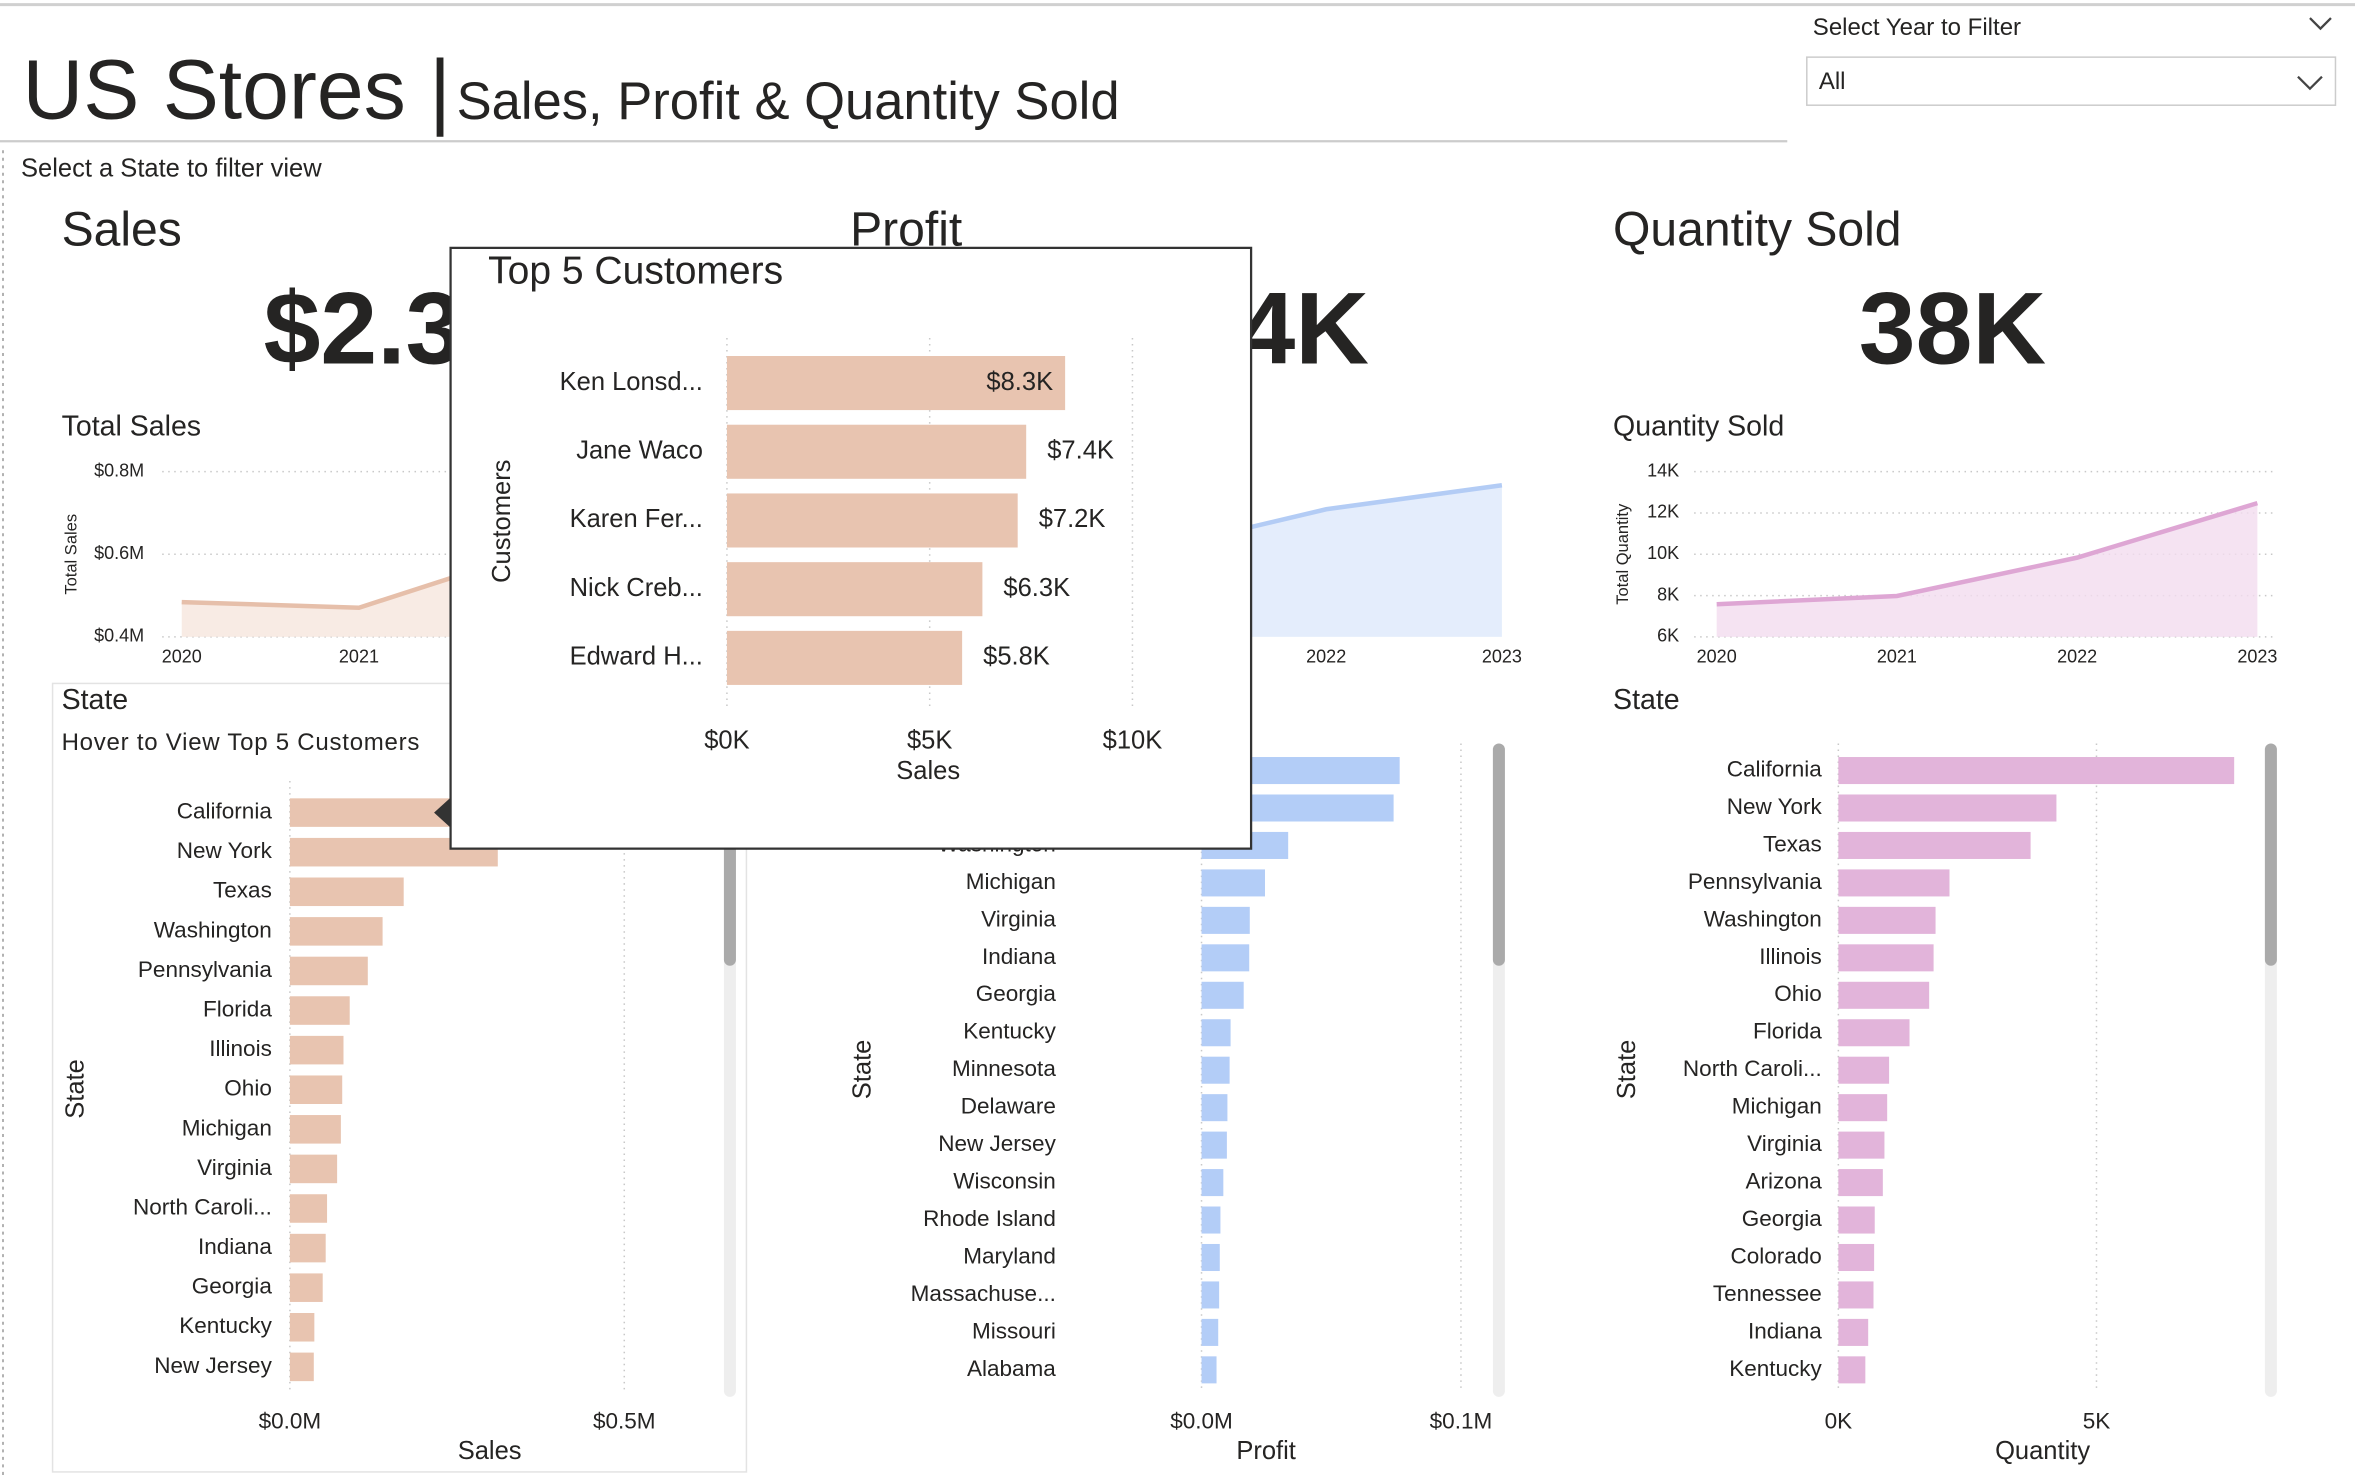 This screenshot has width=2355, height=1475. Describe the element at coordinates (237, 1009) in the screenshot. I see `category-label: Florida` at that location.